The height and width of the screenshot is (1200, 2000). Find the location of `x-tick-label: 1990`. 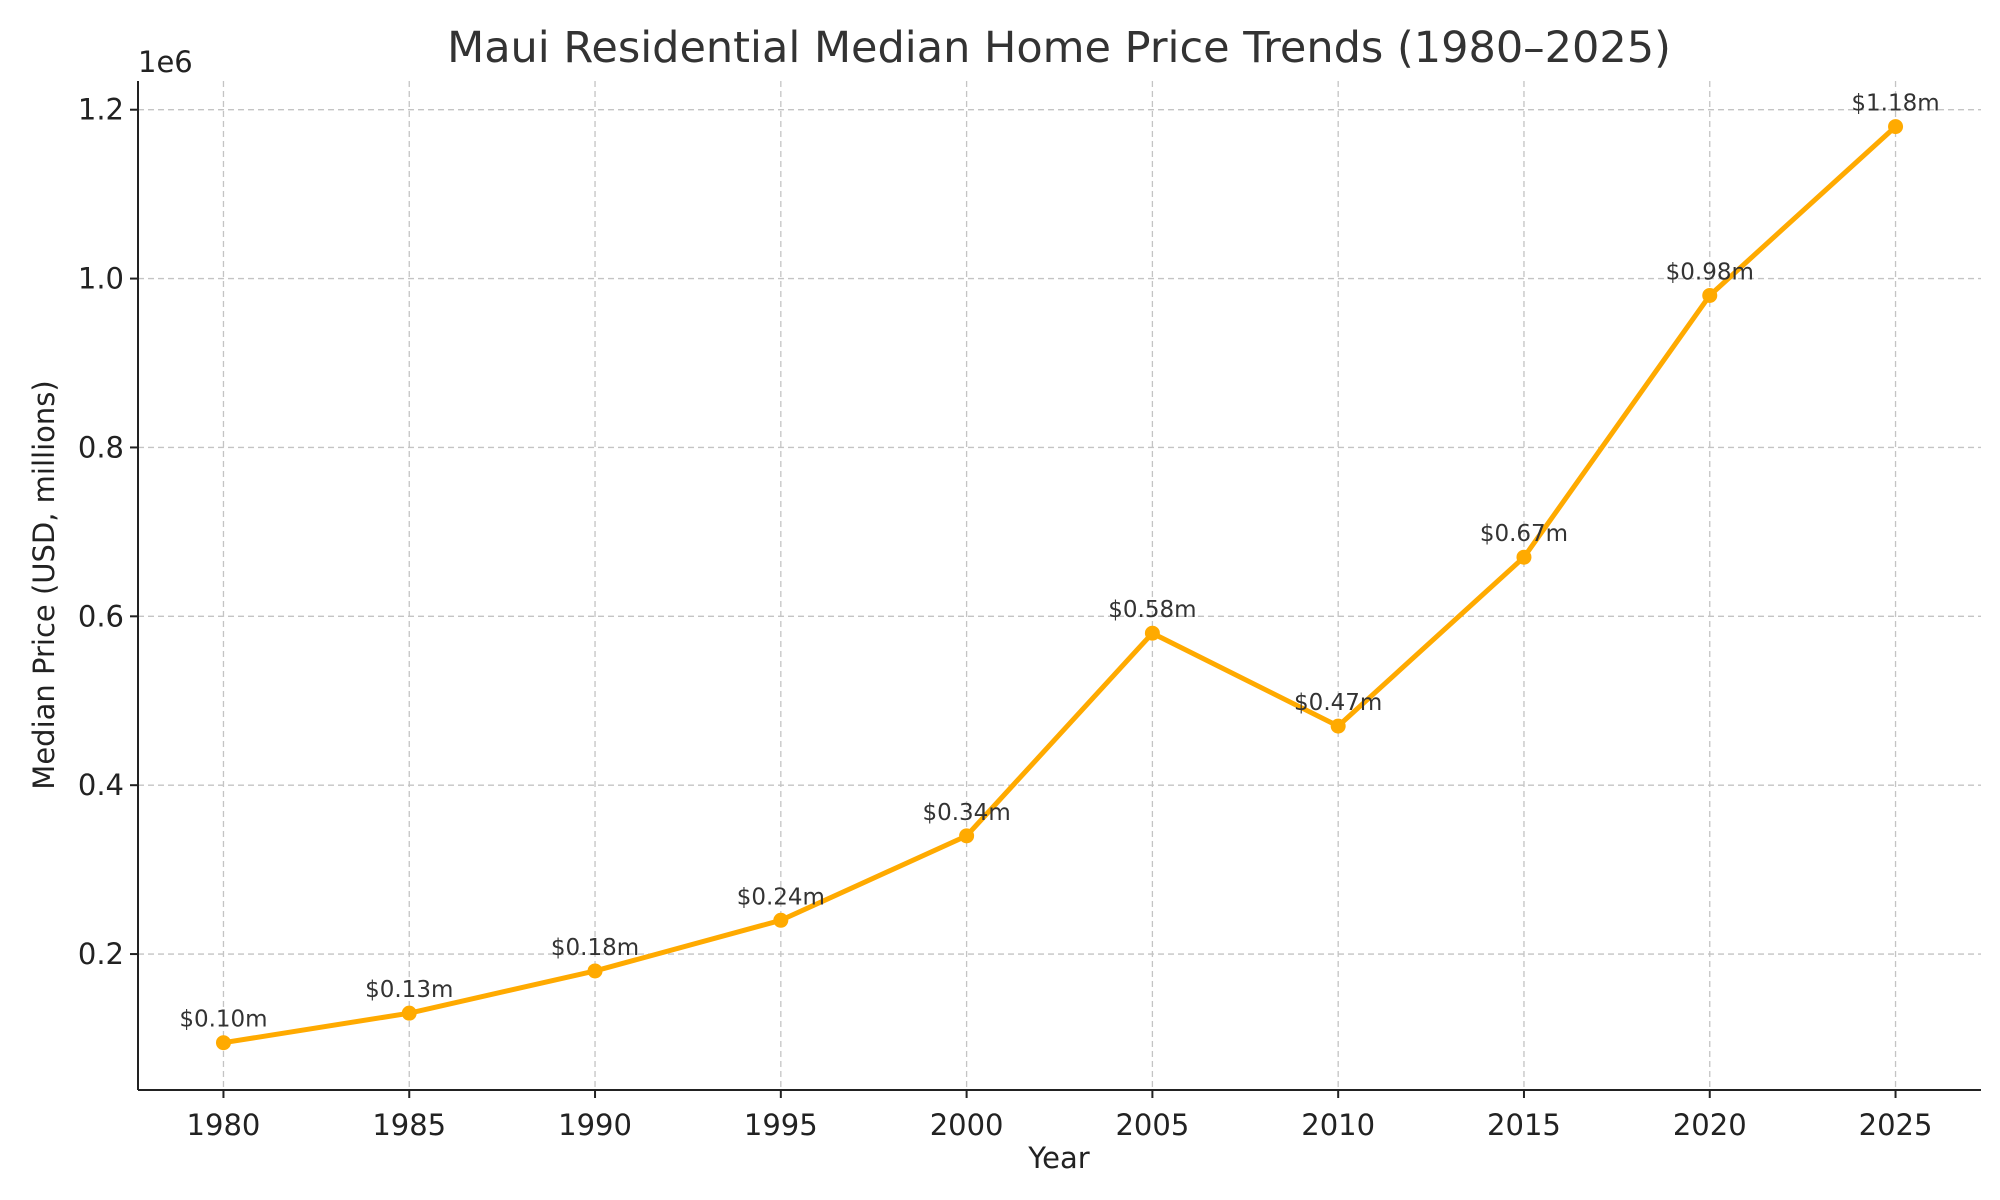

x-tick-label: 1990 is located at coordinates (595, 1125).